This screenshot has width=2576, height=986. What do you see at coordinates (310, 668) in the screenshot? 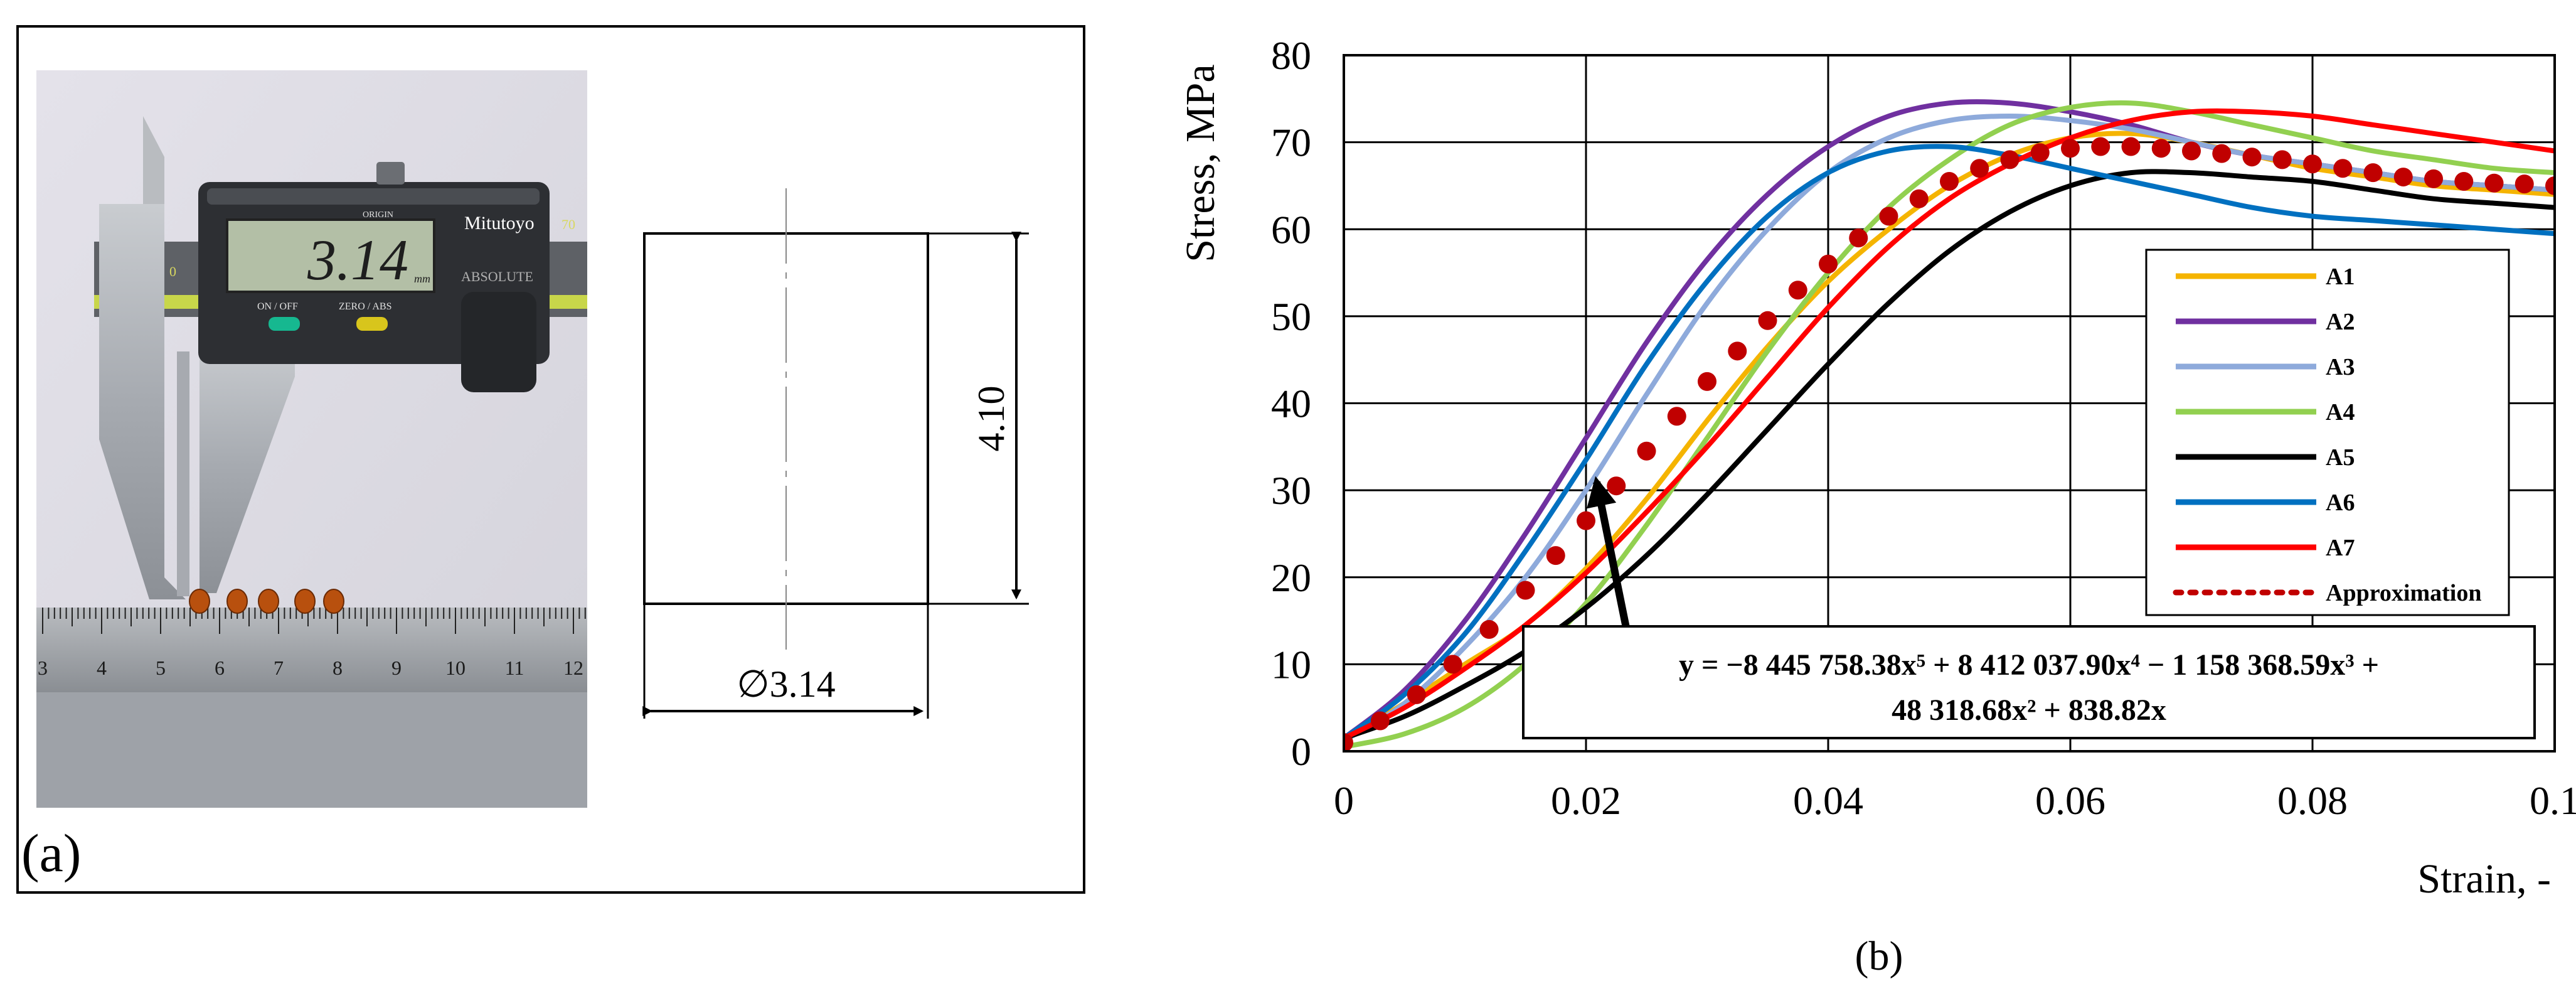
I see `ruler-numbers: 3 4 5 6 7 8 9 10 11 12` at bounding box center [310, 668].